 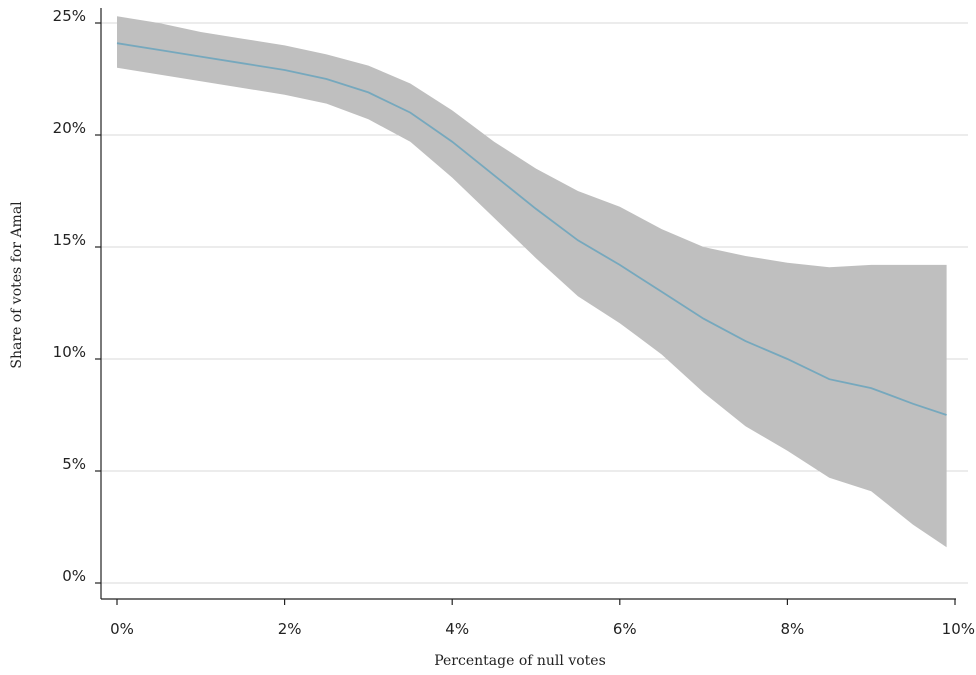 I want to click on y-tick-label: 10%, so click(x=69, y=352).